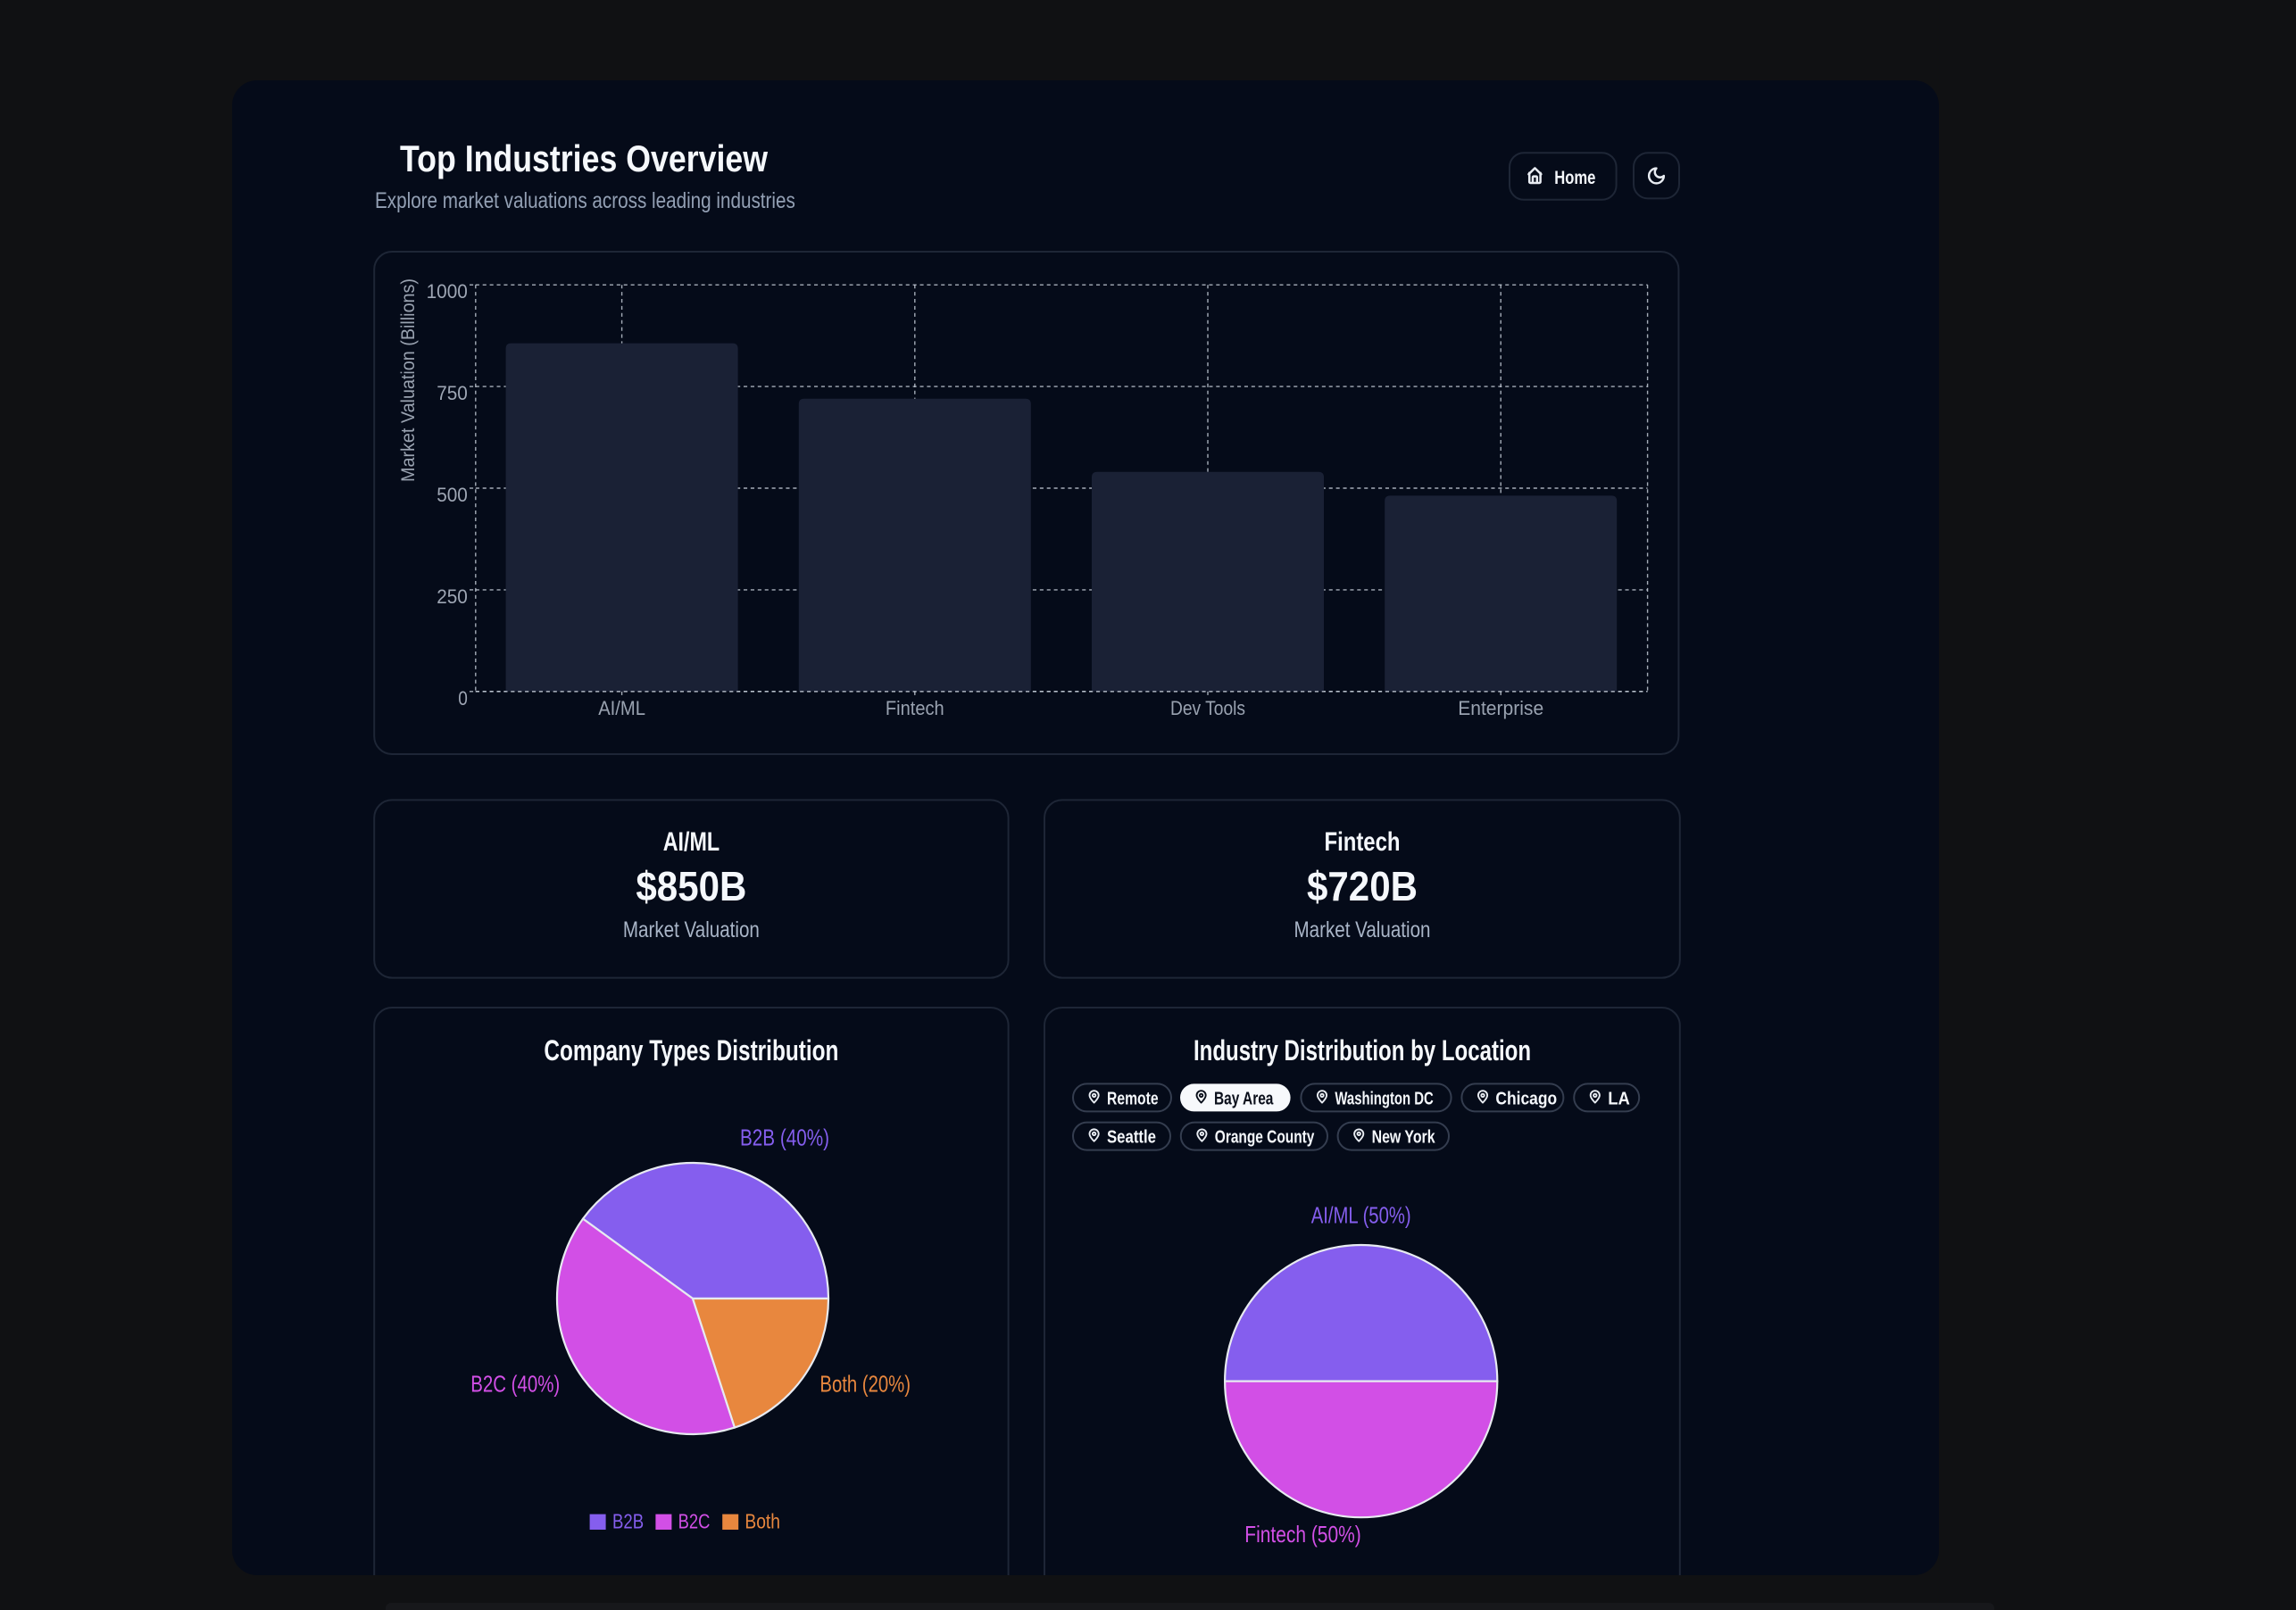  I want to click on svg-text: Chicago, so click(1526, 1098).